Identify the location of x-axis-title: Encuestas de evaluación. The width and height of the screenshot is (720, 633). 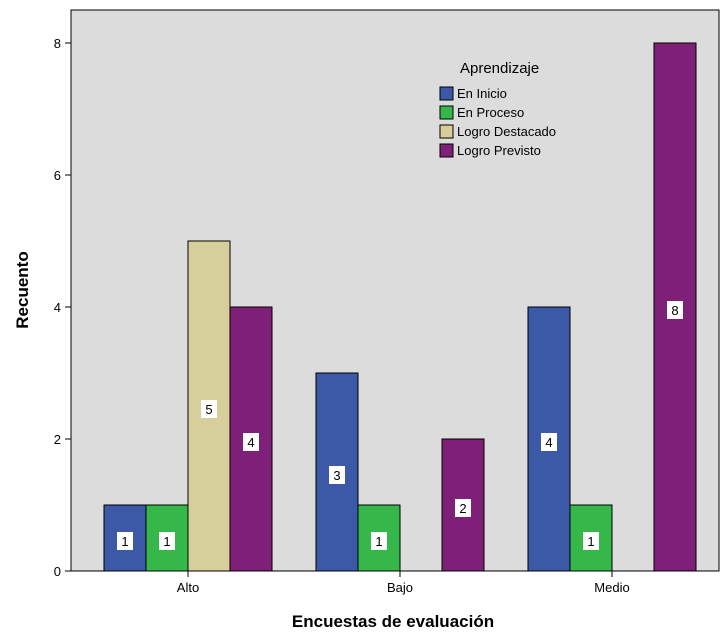
(393, 621).